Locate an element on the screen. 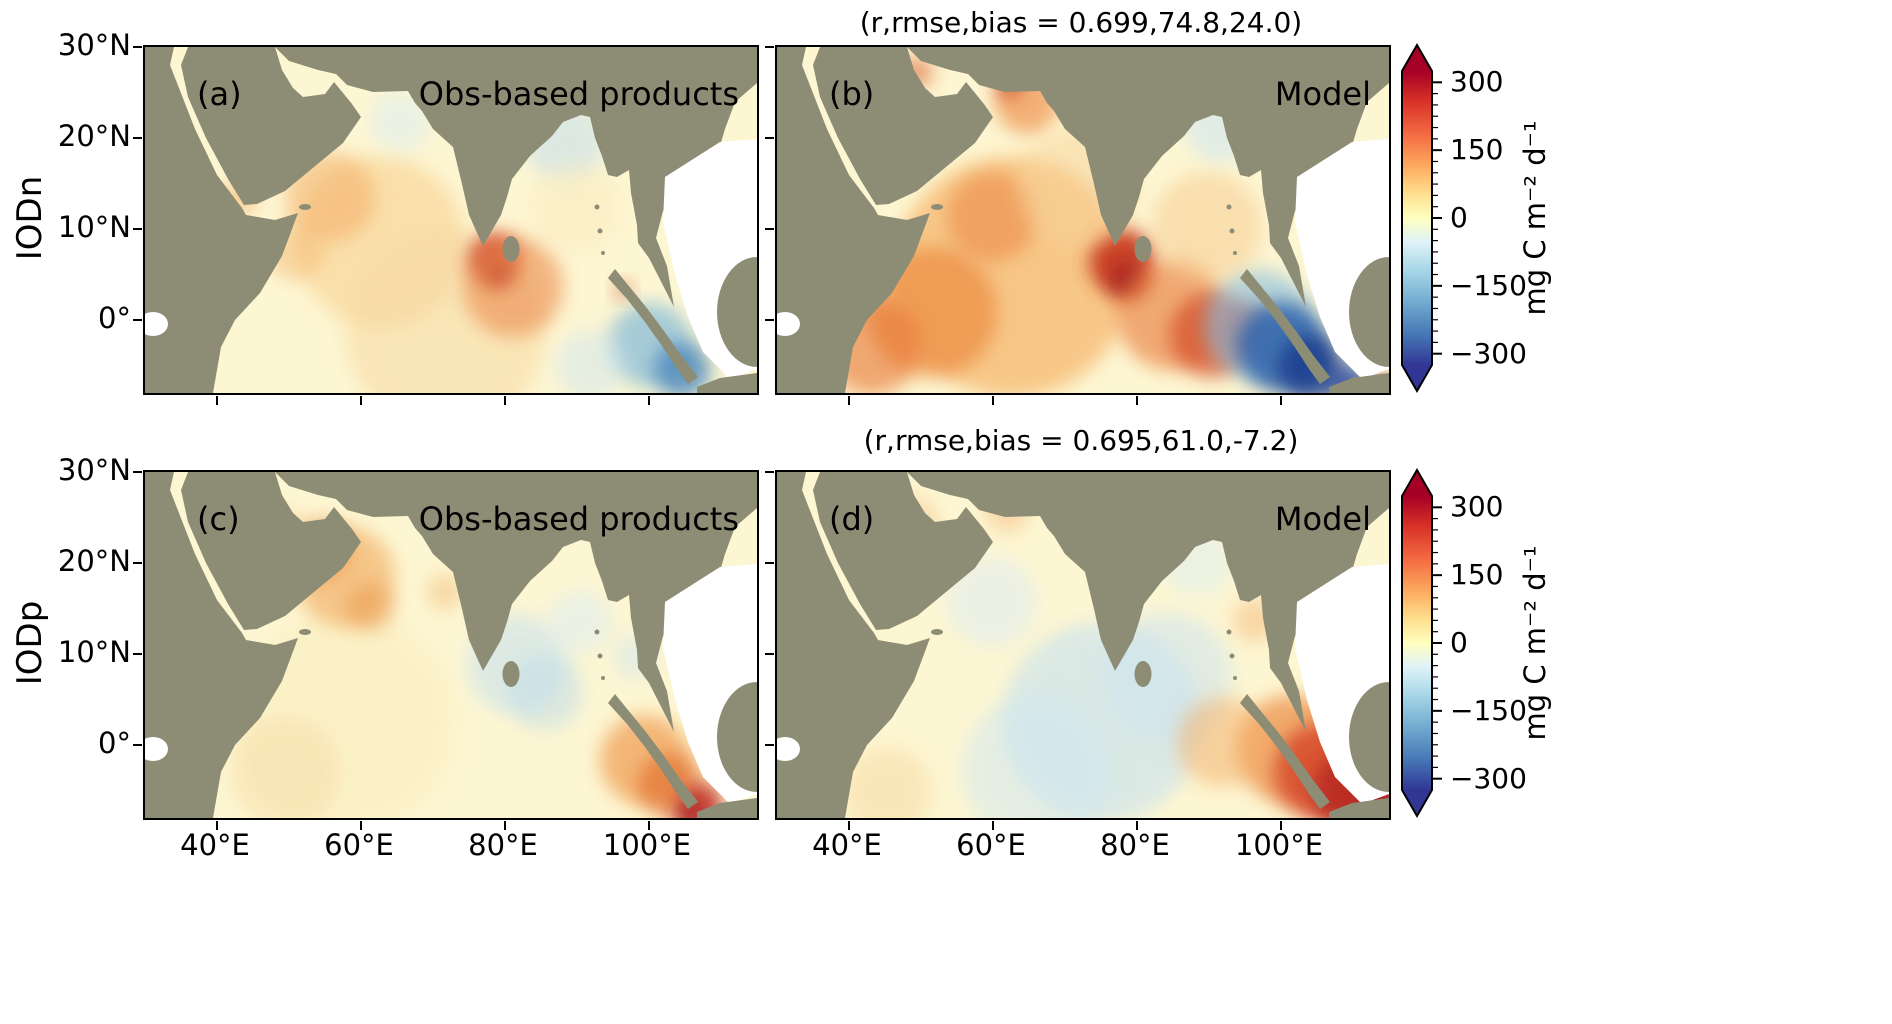 The height and width of the screenshot is (1024, 1892). panel-d: (d) Model is located at coordinates (1078, 650).